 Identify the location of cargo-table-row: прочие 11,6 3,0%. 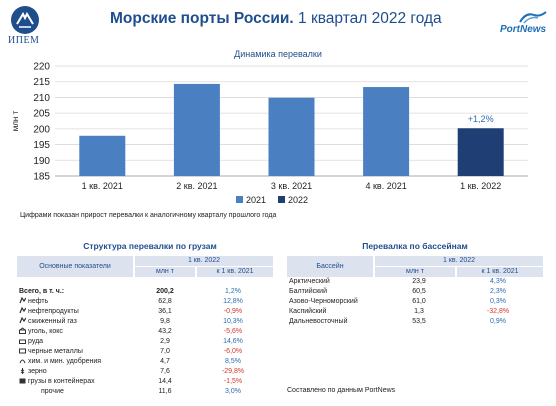
(145, 392).